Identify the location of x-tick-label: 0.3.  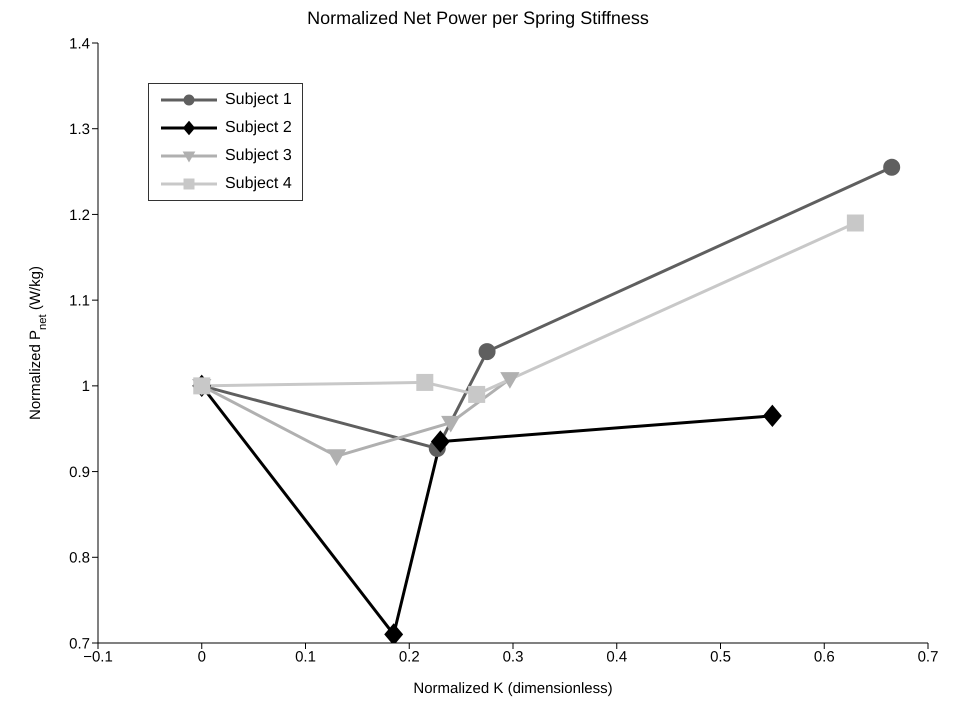
(513, 657).